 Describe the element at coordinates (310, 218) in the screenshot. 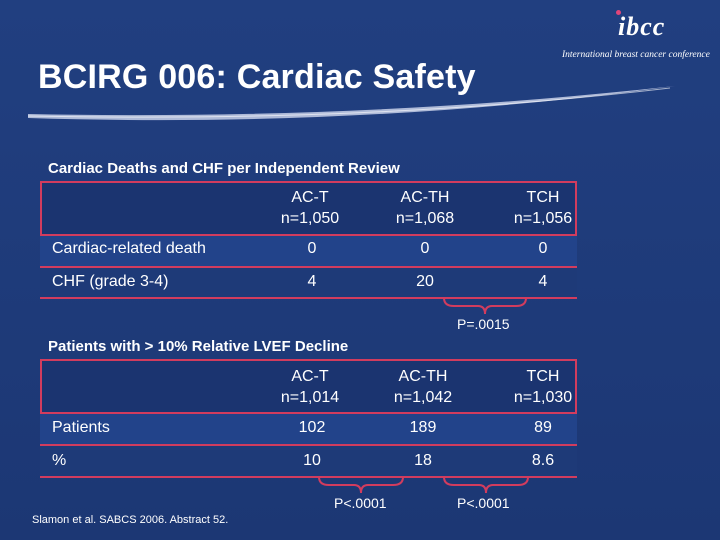

I see `table1-col-n: n=1,050` at that location.